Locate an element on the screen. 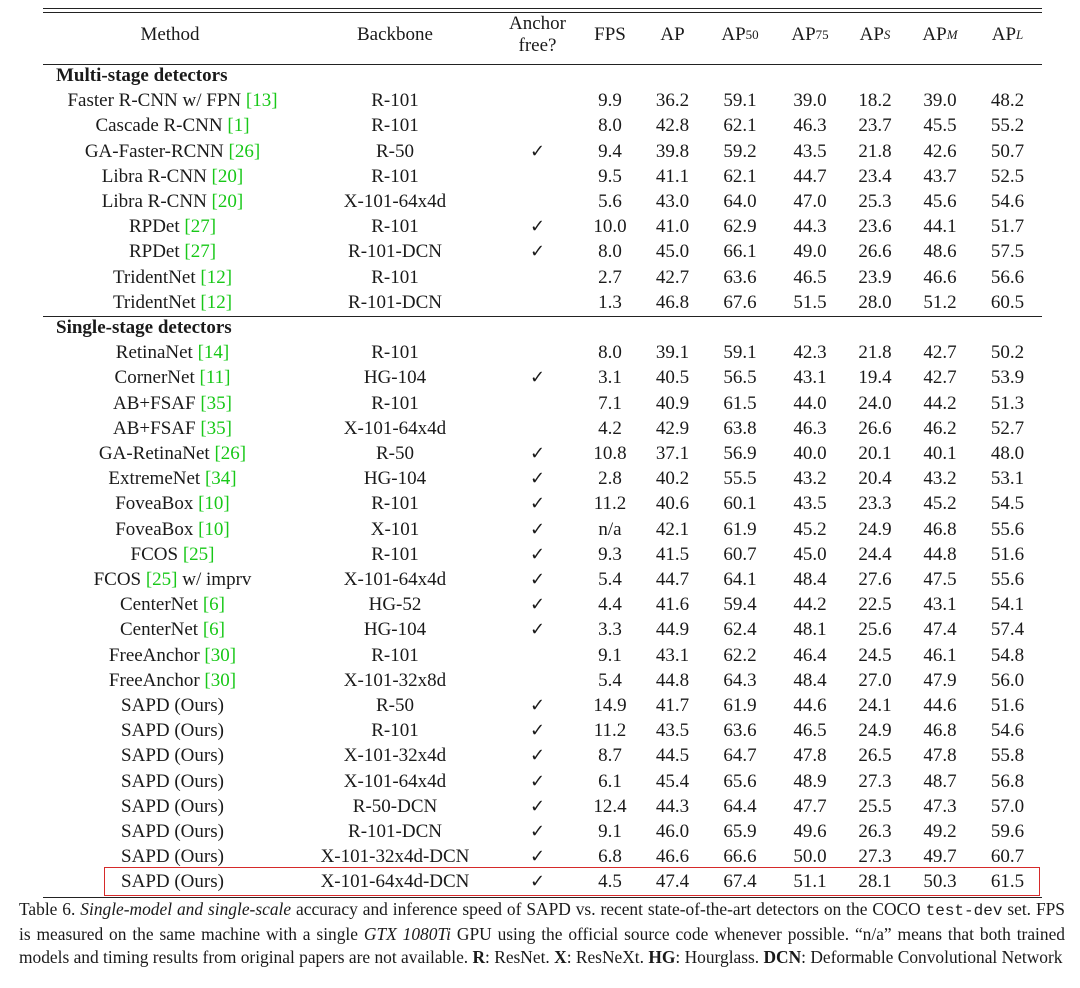 The width and height of the screenshot is (1080, 988). citation-link: [34] is located at coordinates (220, 478).